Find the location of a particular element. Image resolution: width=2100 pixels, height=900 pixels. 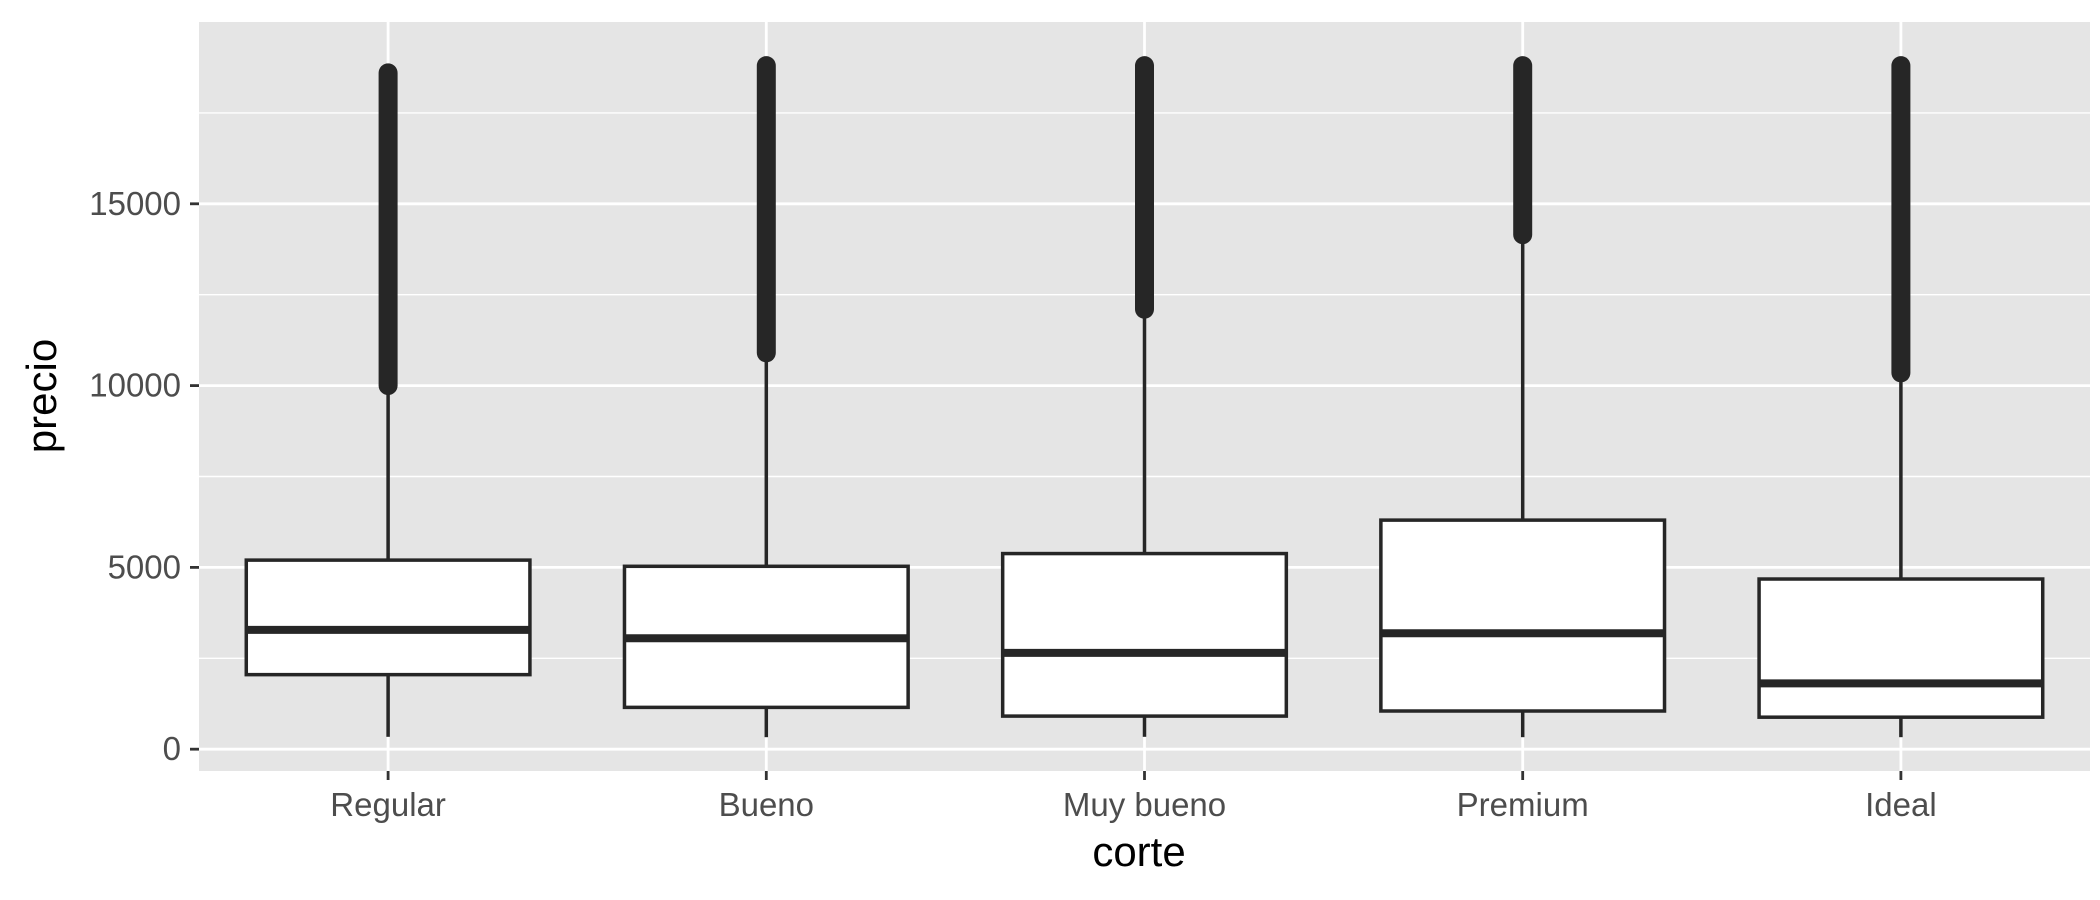

box-premium is located at coordinates (1523, 397).